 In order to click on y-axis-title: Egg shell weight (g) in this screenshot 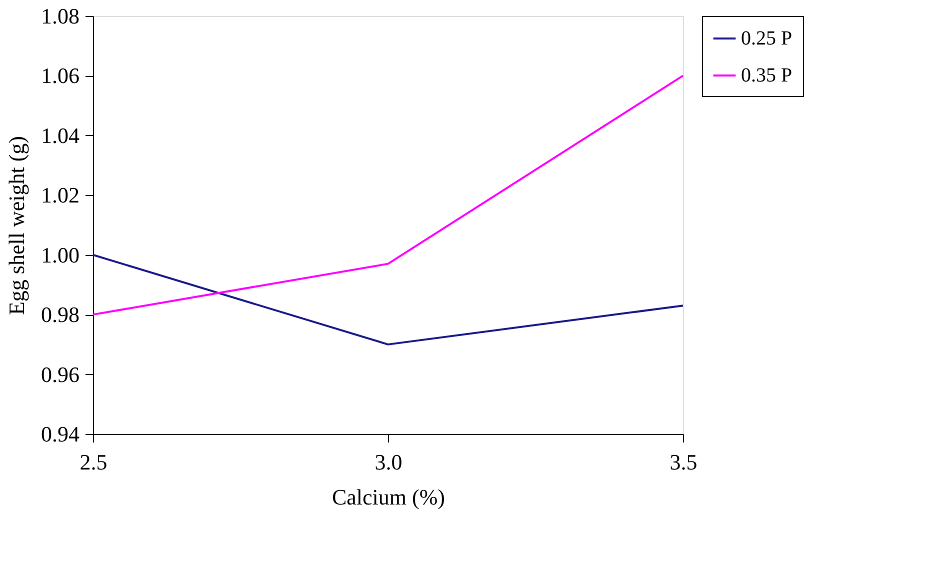, I will do `click(16, 226)`.